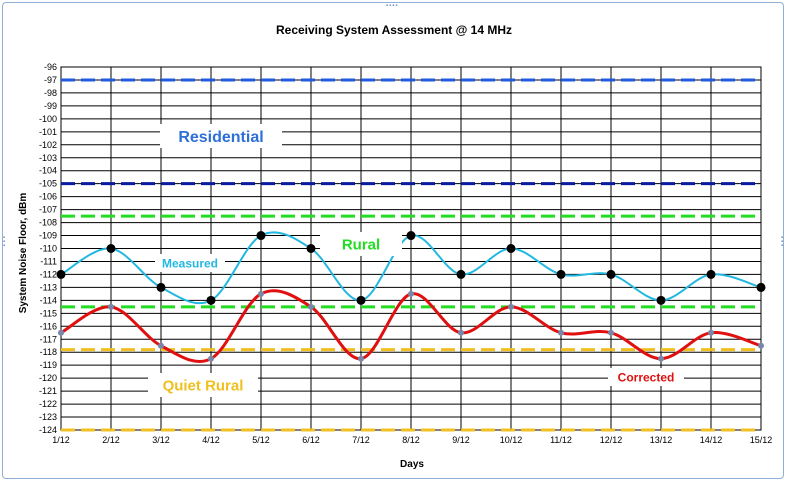 The height and width of the screenshot is (483, 788). I want to click on y-tick-label: -120, so click(48, 378).